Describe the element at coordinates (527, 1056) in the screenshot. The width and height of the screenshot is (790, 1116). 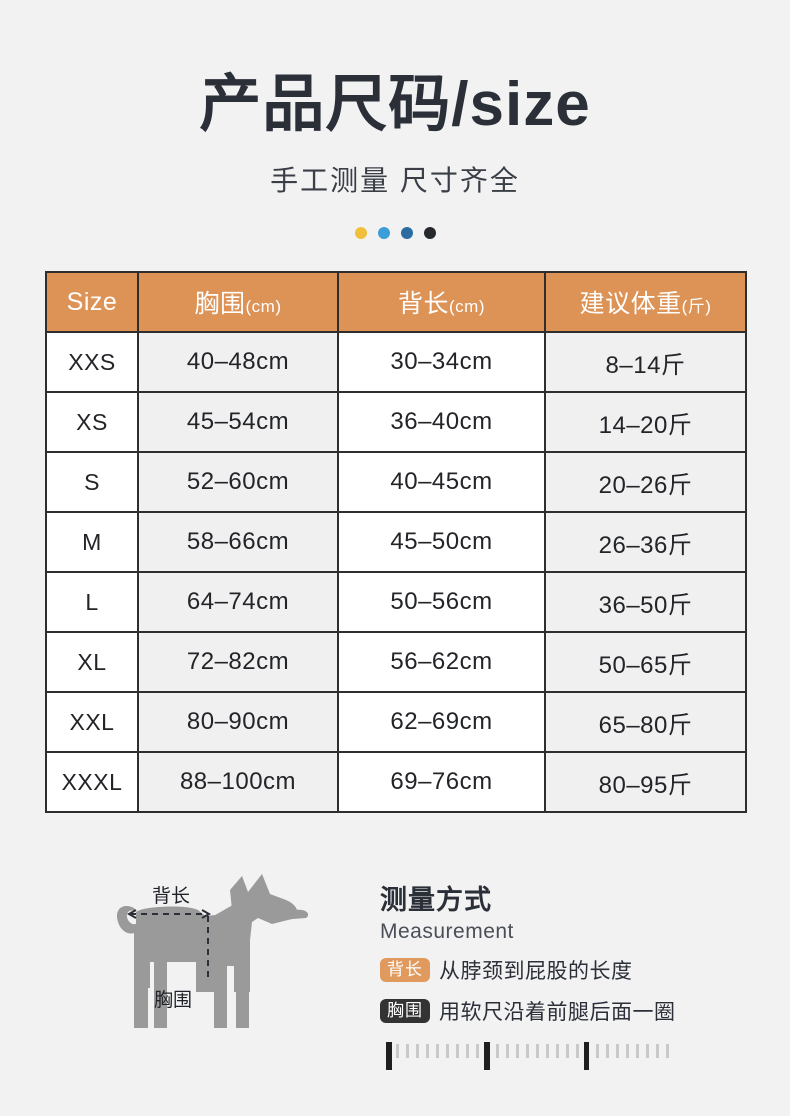
I see `ruler-icon` at that location.